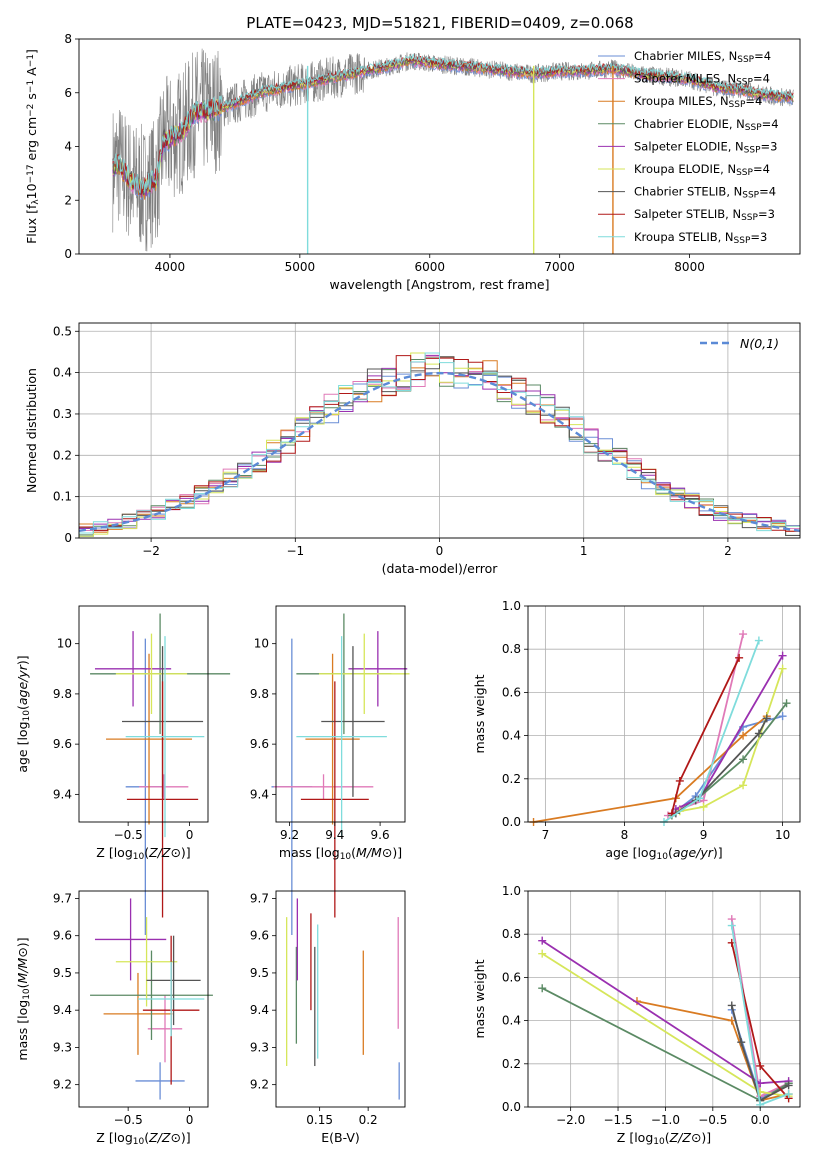 This screenshot has width=819, height=1170. Describe the element at coordinates (22, 965) in the screenshot. I see `label-part: M/M⊙` at that location.